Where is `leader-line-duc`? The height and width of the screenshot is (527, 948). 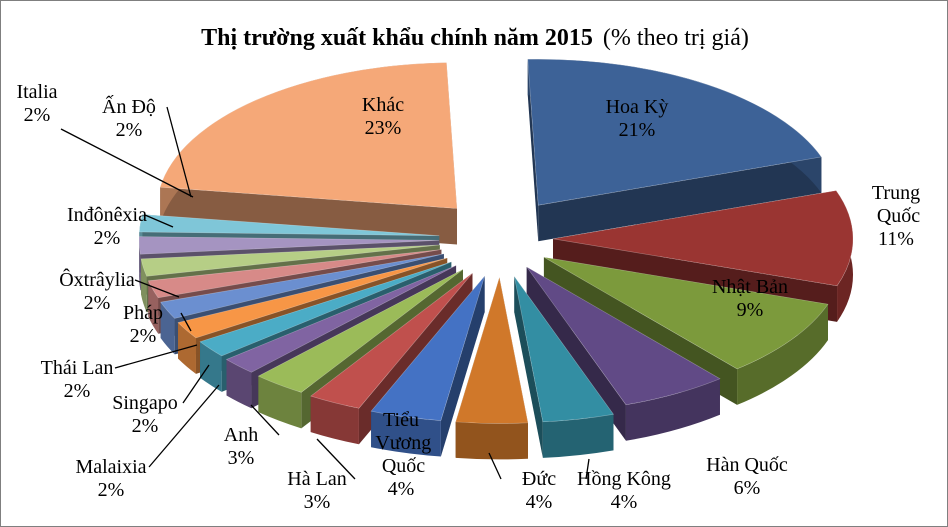 leader-line-duc is located at coordinates (495, 466).